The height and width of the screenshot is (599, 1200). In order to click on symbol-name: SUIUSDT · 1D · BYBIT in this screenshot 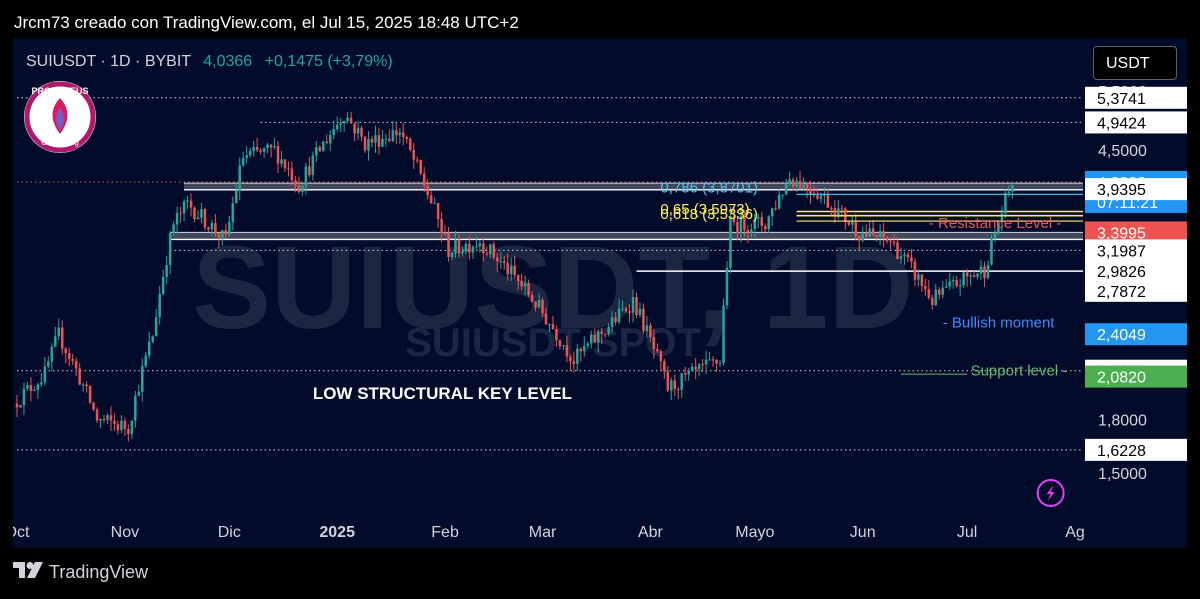, I will do `click(108, 61)`.